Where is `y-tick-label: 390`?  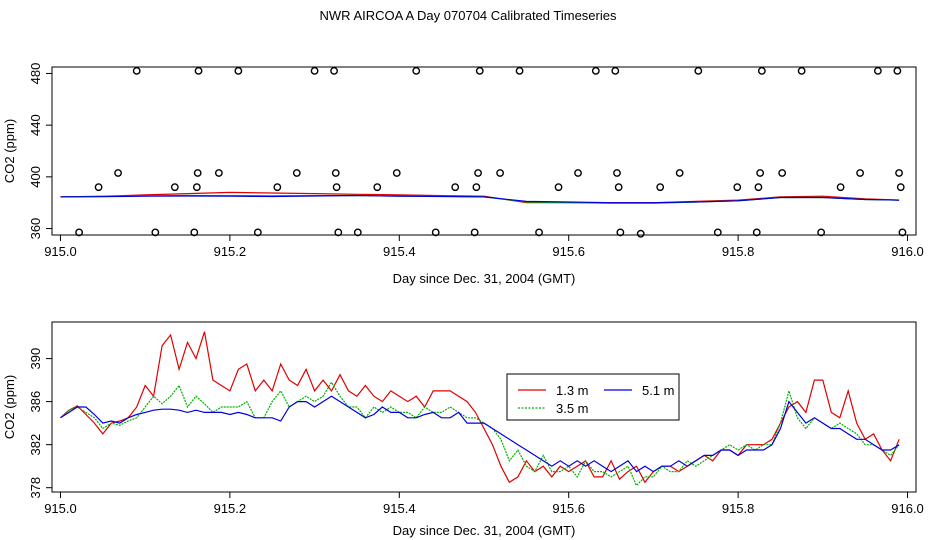 y-tick-label: 390 is located at coordinates (35, 359).